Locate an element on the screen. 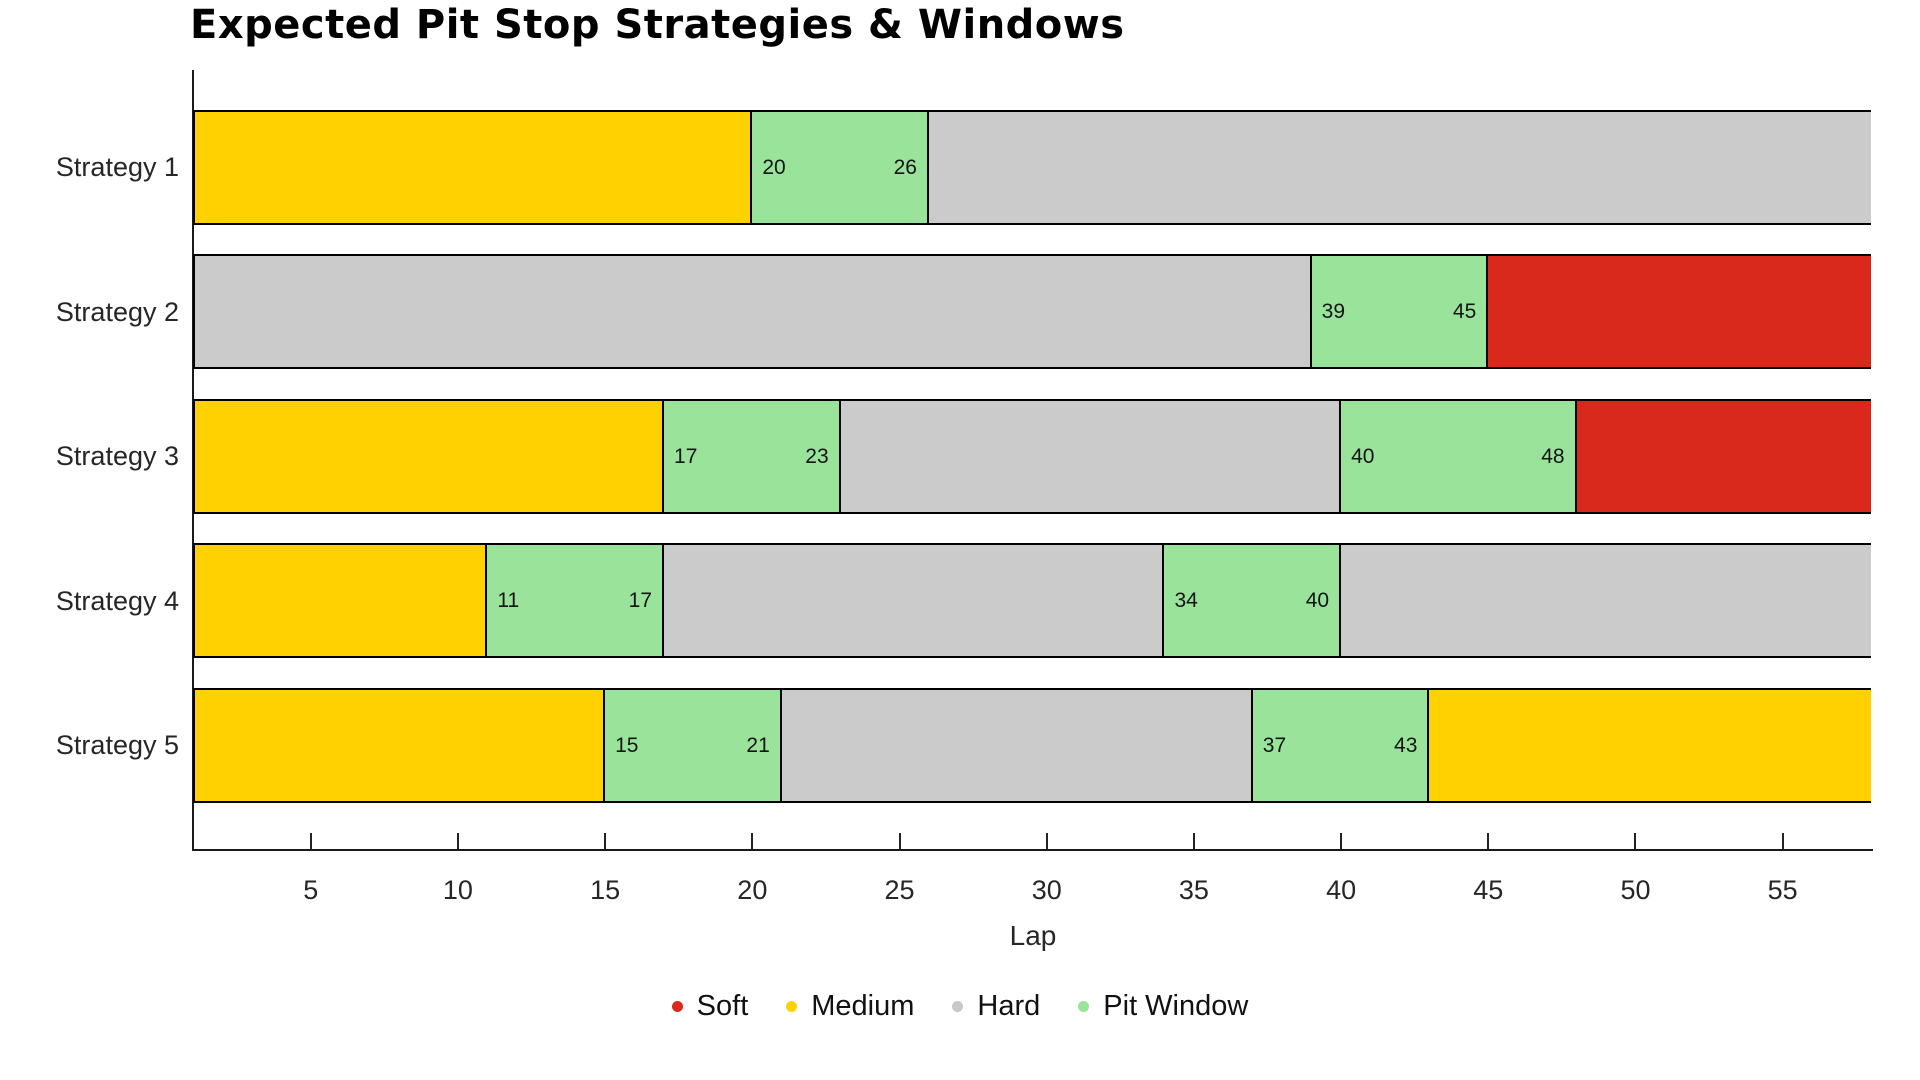 This screenshot has height=1080, width=1920. legend-label: Hard is located at coordinates (1009, 1006).